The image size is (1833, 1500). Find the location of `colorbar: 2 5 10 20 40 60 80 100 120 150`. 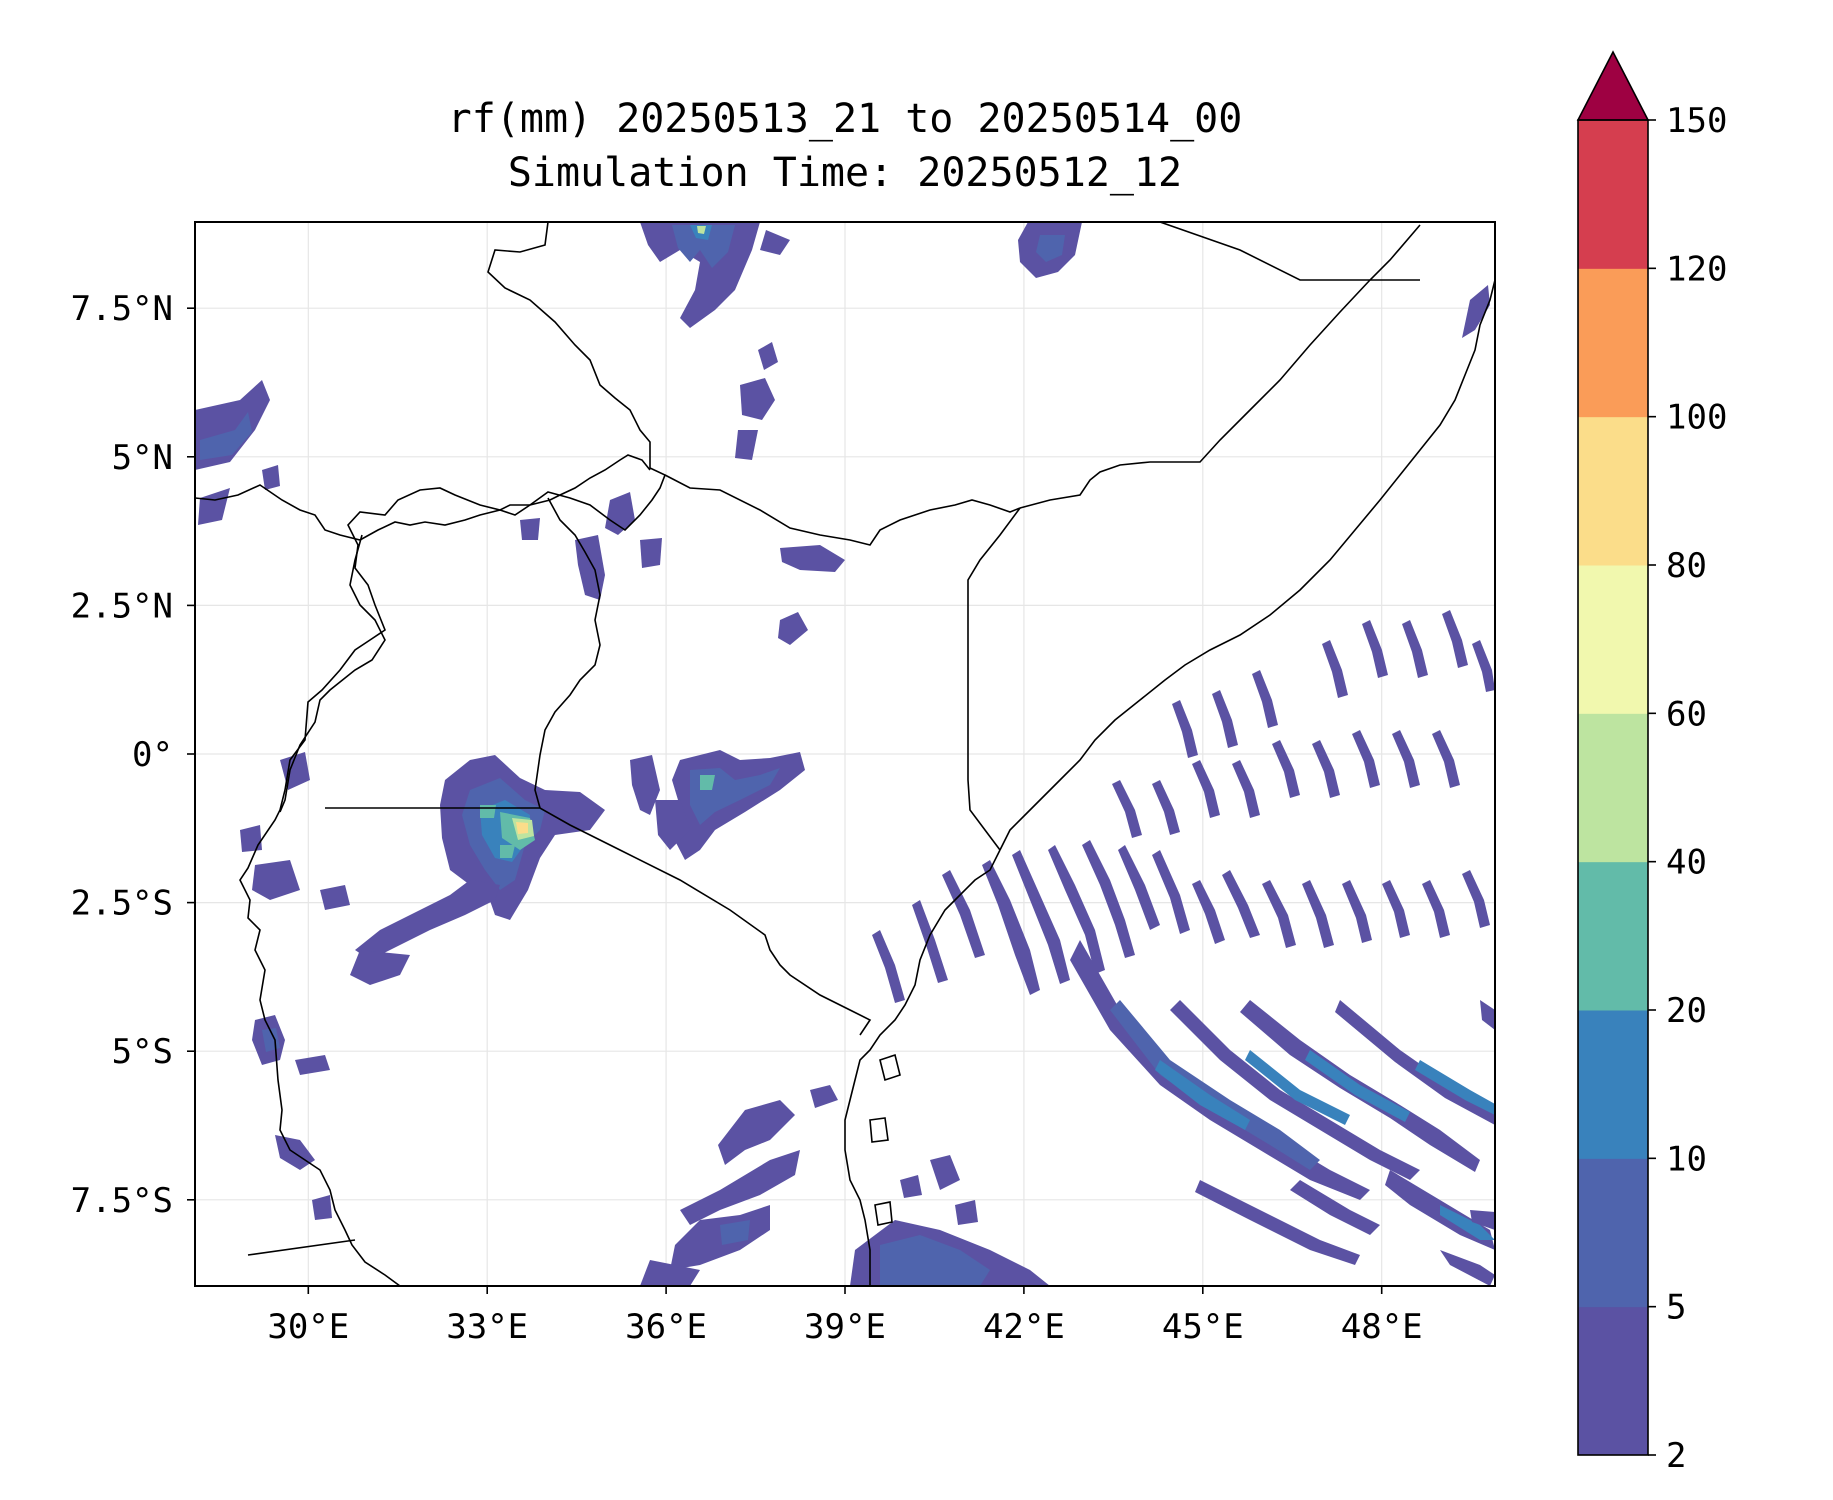

colorbar: 2 5 10 20 40 60 80 100 120 150 is located at coordinates (1651, 763).